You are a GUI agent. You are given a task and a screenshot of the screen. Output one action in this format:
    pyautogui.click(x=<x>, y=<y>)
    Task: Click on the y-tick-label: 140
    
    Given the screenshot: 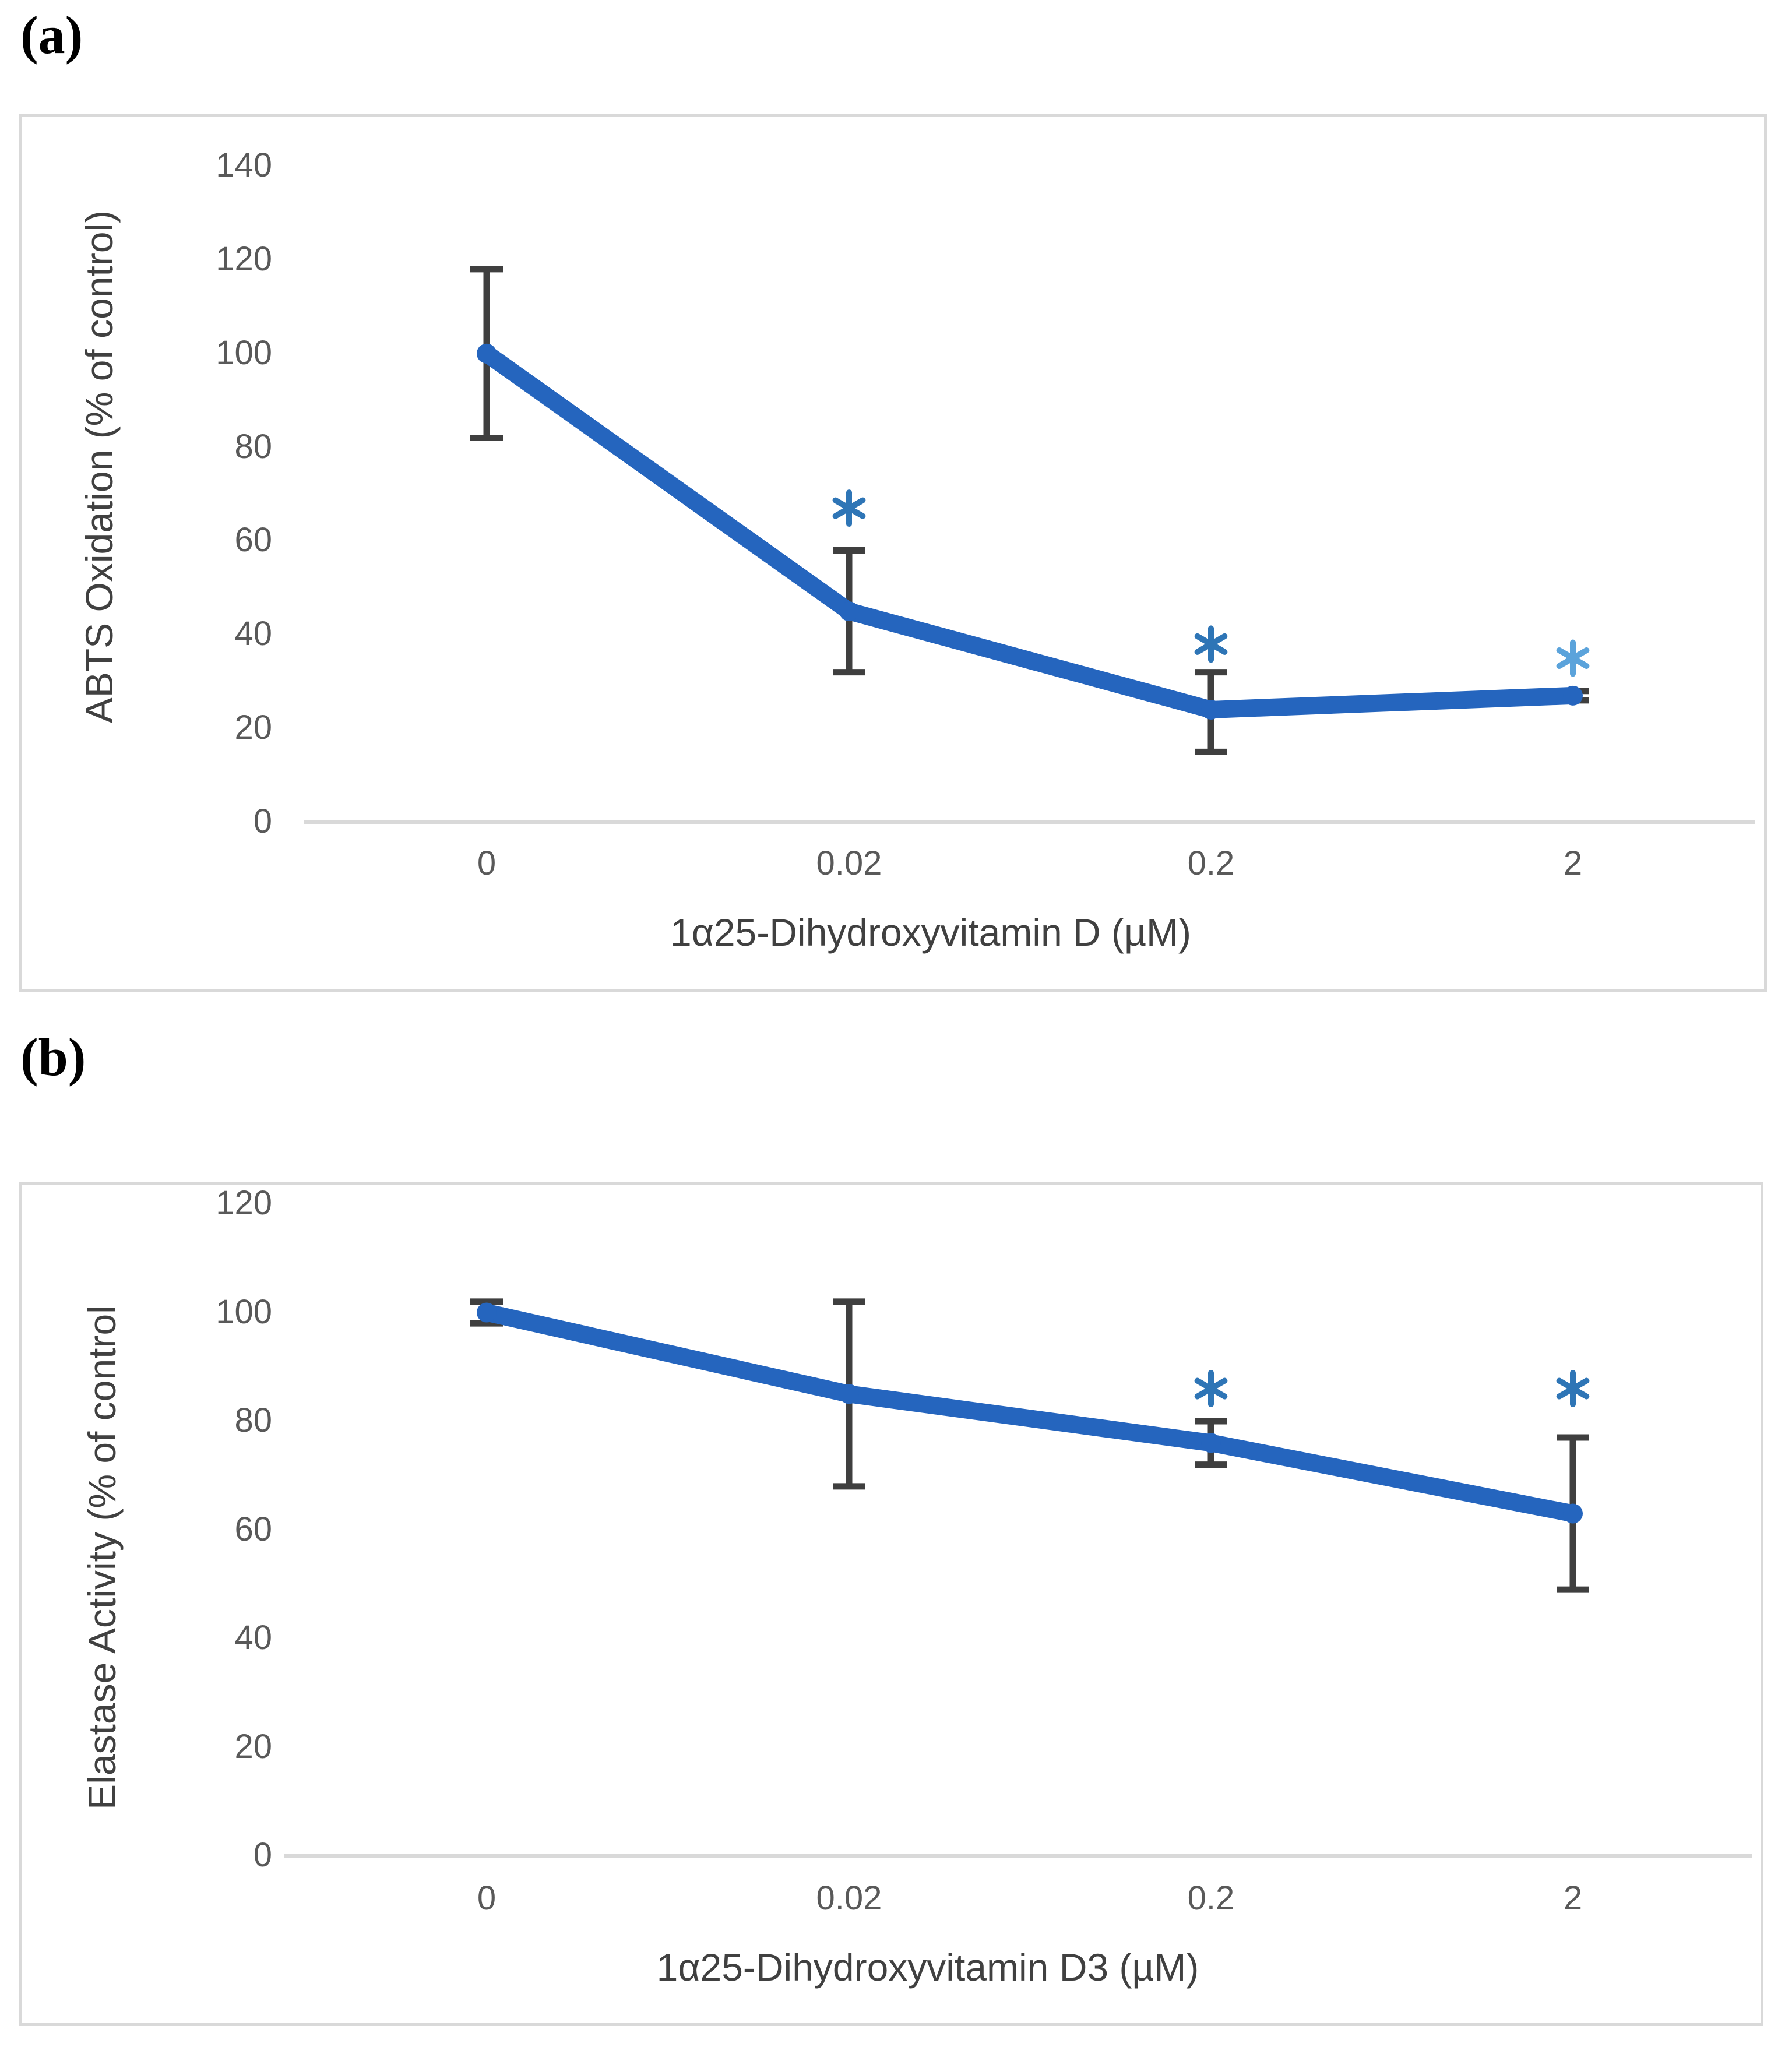 What is the action you would take?
    pyautogui.click(x=244, y=165)
    